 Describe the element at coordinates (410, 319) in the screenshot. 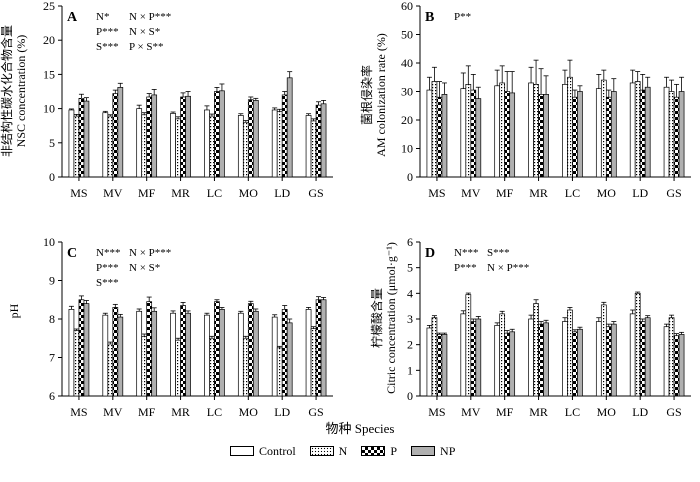

I see `y-tick-label: 3` at that location.